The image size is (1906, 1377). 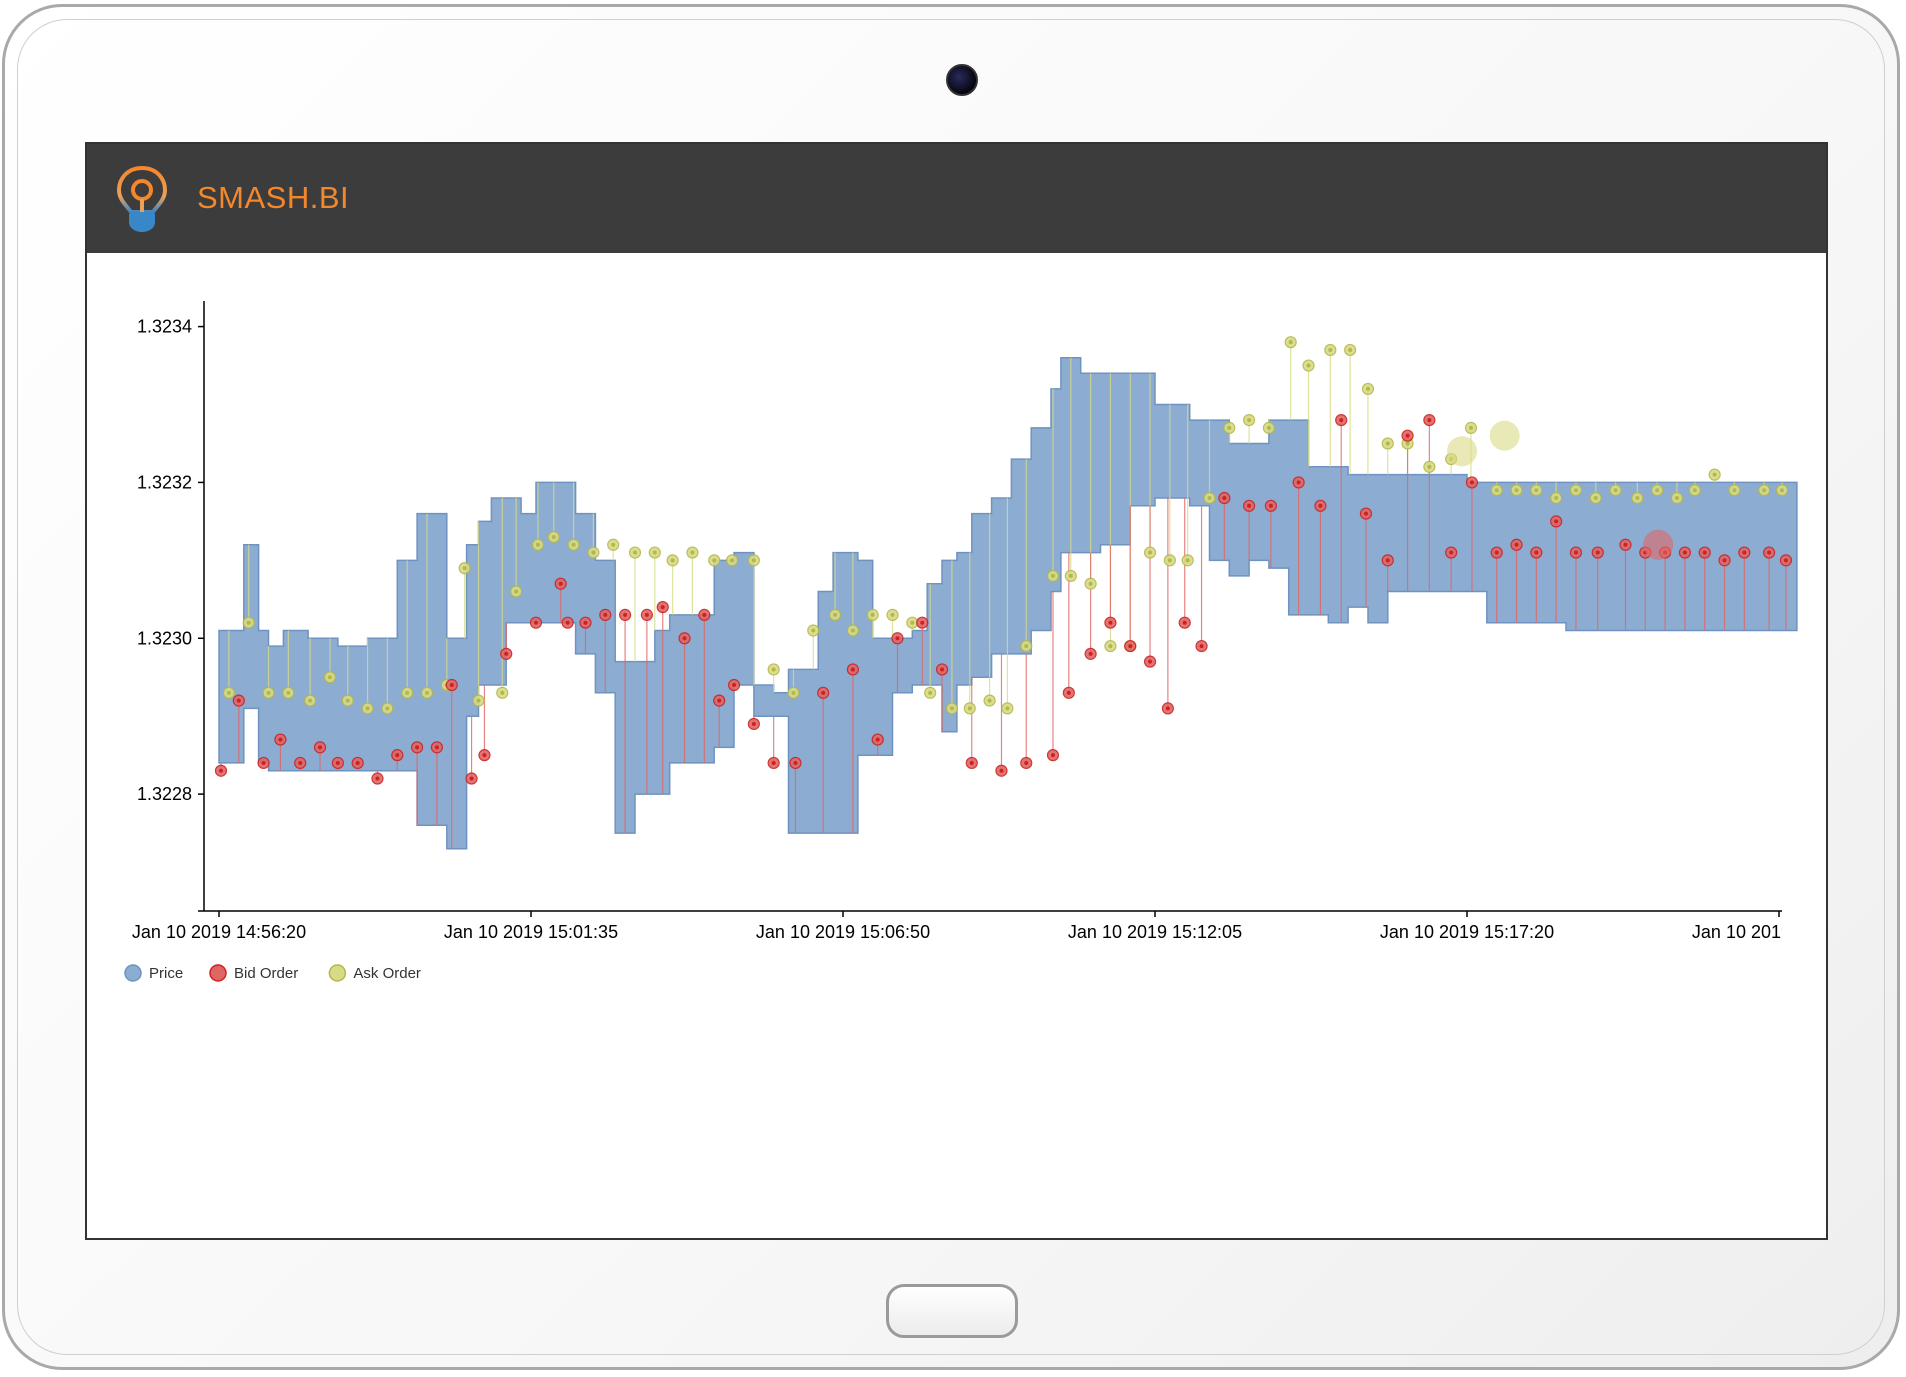 What do you see at coordinates (166, 973) in the screenshot?
I see `legend-label: Price` at bounding box center [166, 973].